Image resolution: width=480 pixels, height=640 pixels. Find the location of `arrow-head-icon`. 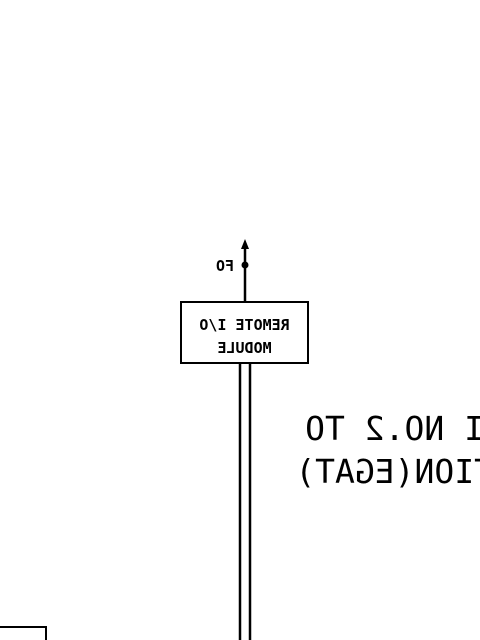

arrow-head-icon is located at coordinates (245, 244).